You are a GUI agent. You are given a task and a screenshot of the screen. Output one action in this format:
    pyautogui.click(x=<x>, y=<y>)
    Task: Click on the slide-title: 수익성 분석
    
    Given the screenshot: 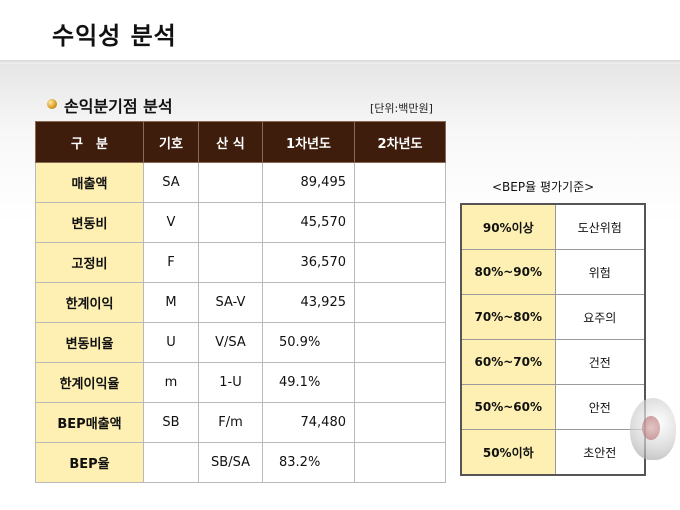 What is the action you would take?
    pyautogui.click(x=114, y=36)
    